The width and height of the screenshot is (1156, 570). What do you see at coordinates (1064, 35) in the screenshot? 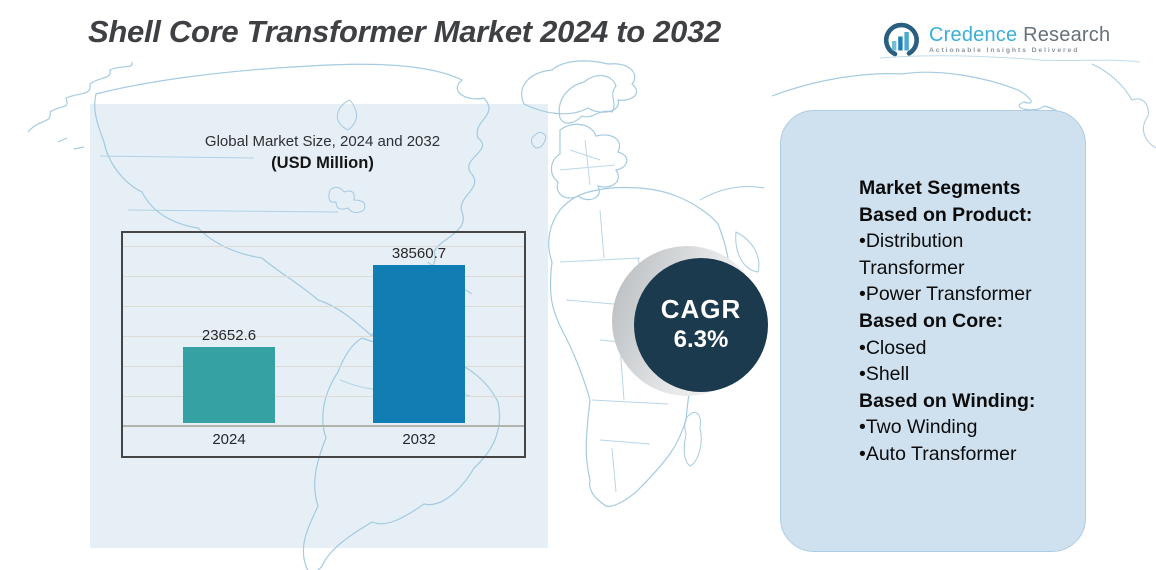
I see `logo-brand-secondary: Research` at bounding box center [1064, 35].